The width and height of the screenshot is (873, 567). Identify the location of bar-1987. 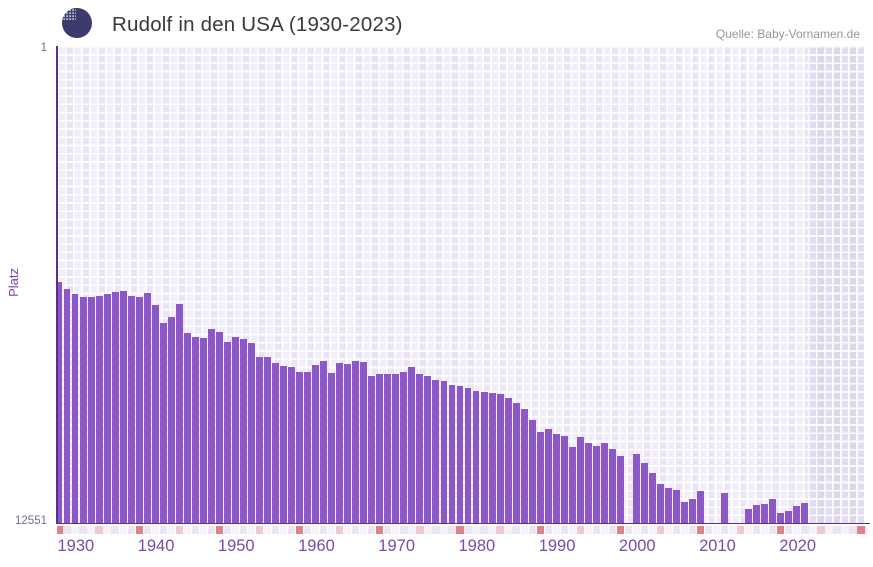
(516, 463).